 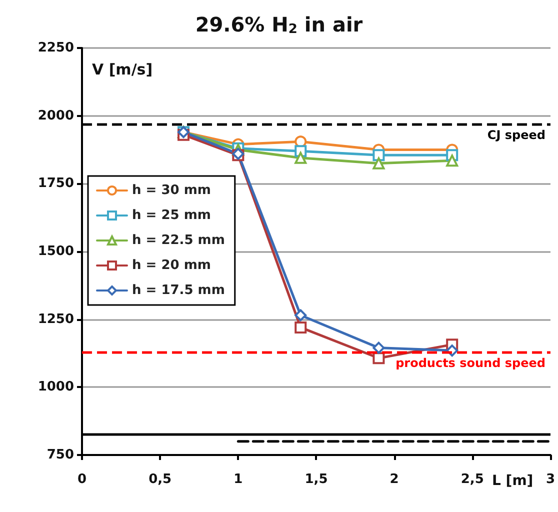 I want to click on y-tick-label: 1000, so click(x=56, y=387).